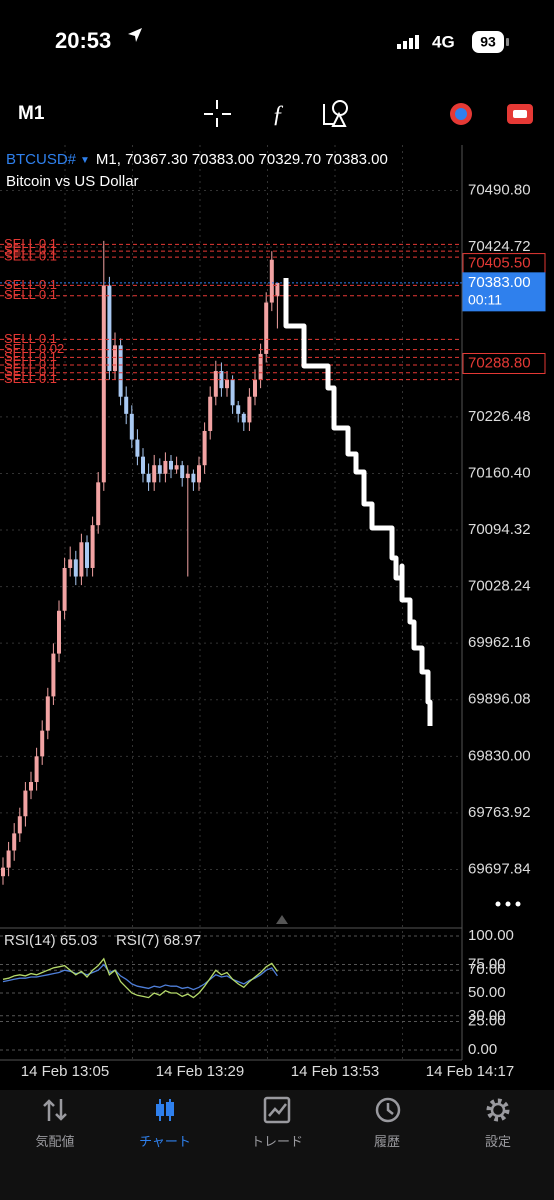 The height and width of the screenshot is (1200, 554). Describe the element at coordinates (499, 263) in the screenshot. I see `price-tag-label: 70405.50` at that location.